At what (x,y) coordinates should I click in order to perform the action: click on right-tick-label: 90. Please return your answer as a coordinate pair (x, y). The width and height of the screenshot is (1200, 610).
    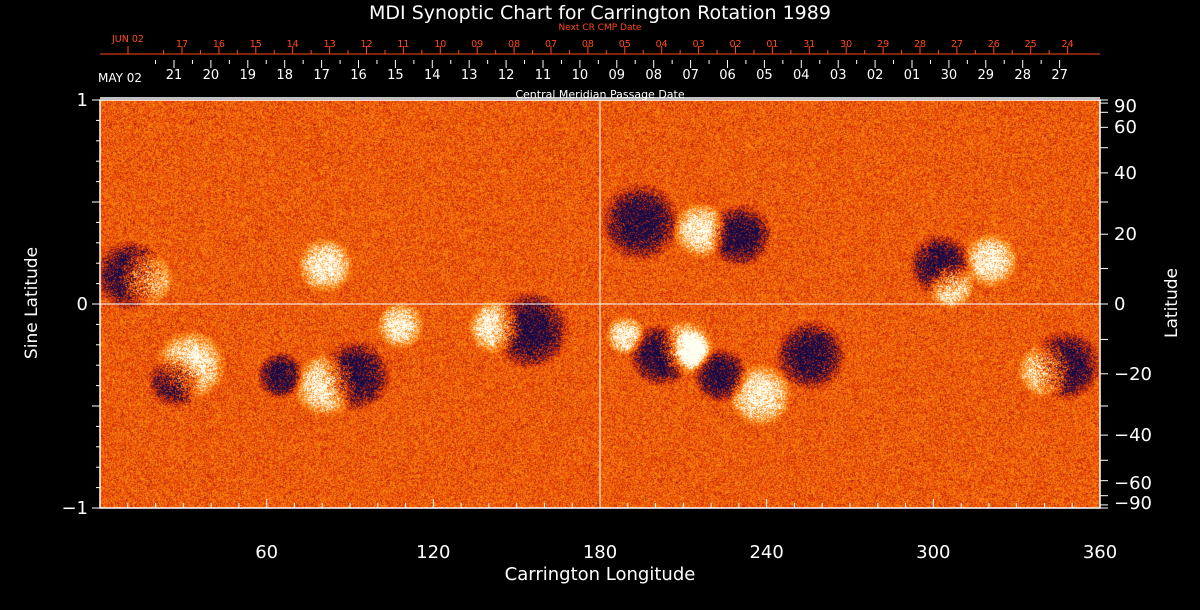
    Looking at the image, I should click on (1125, 106).